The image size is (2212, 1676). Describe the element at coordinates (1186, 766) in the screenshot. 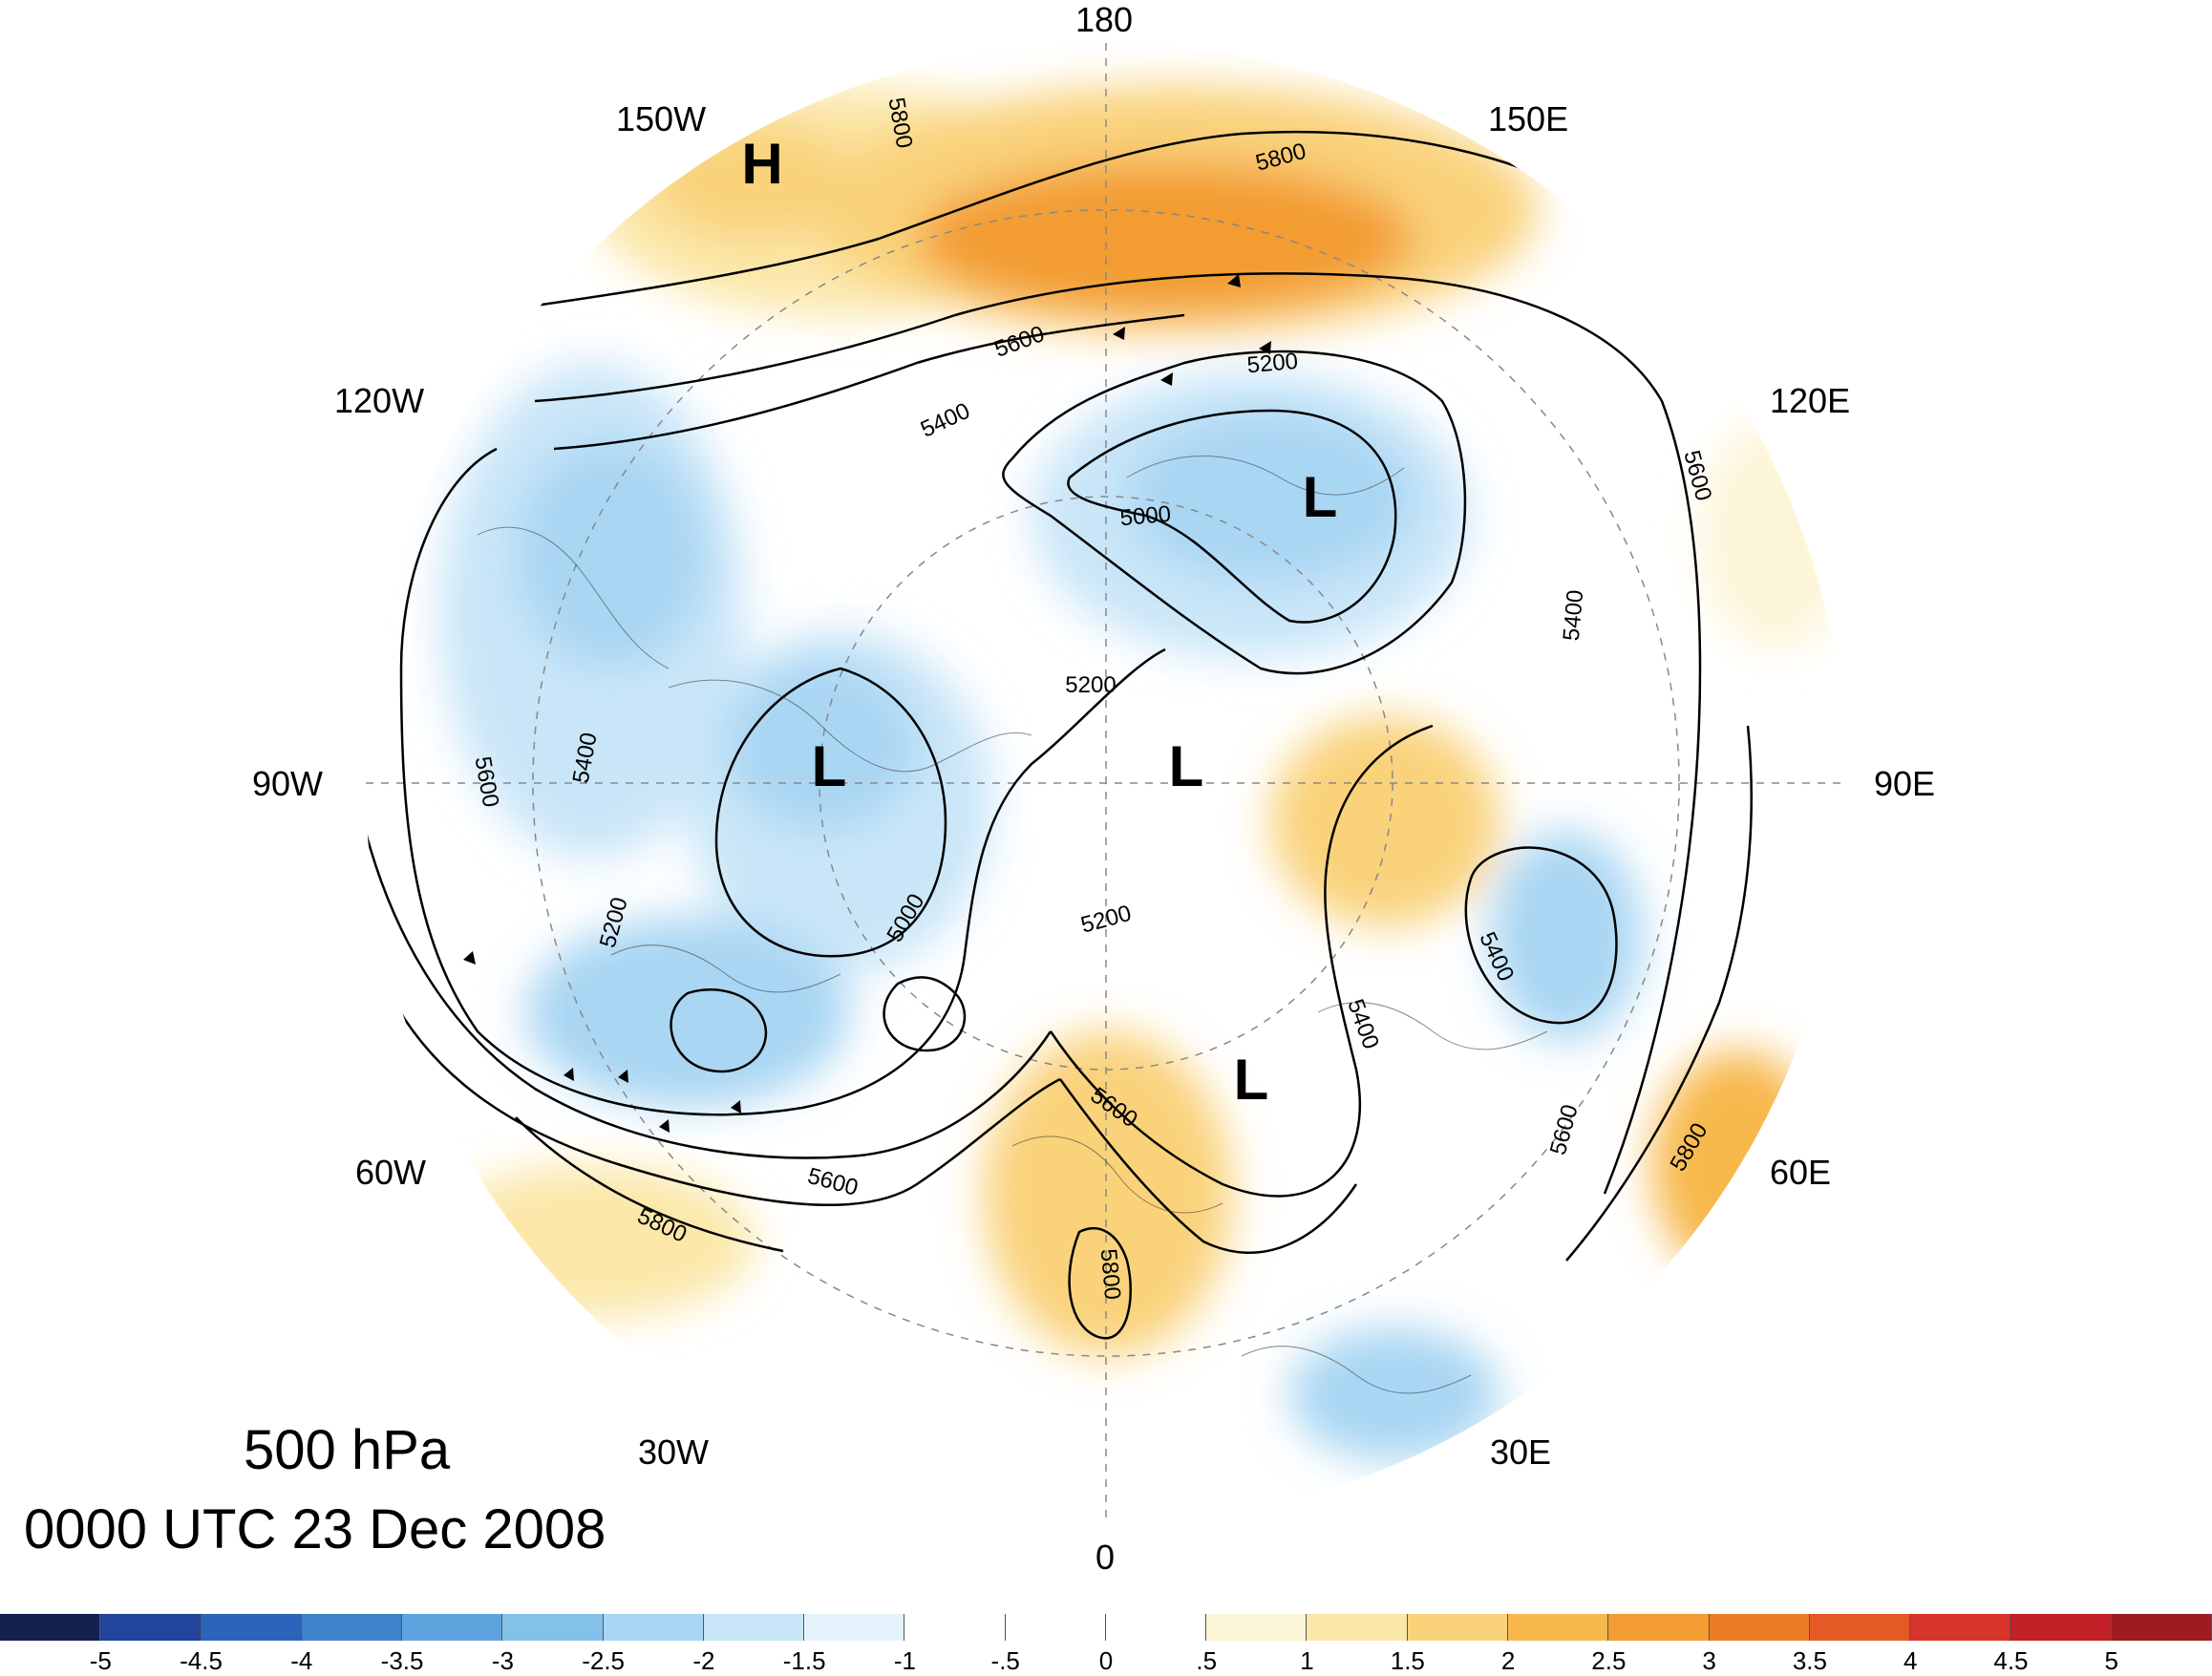

I see `low-pressure-label-pole: L` at that location.